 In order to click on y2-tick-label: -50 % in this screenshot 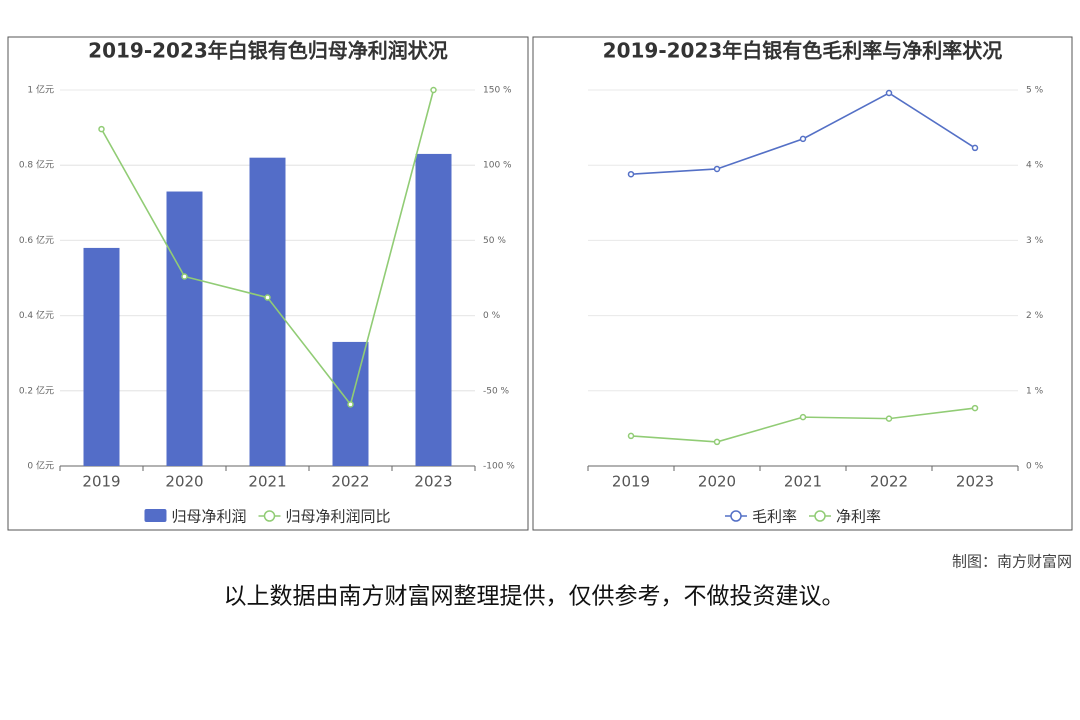, I will do `click(496, 391)`.